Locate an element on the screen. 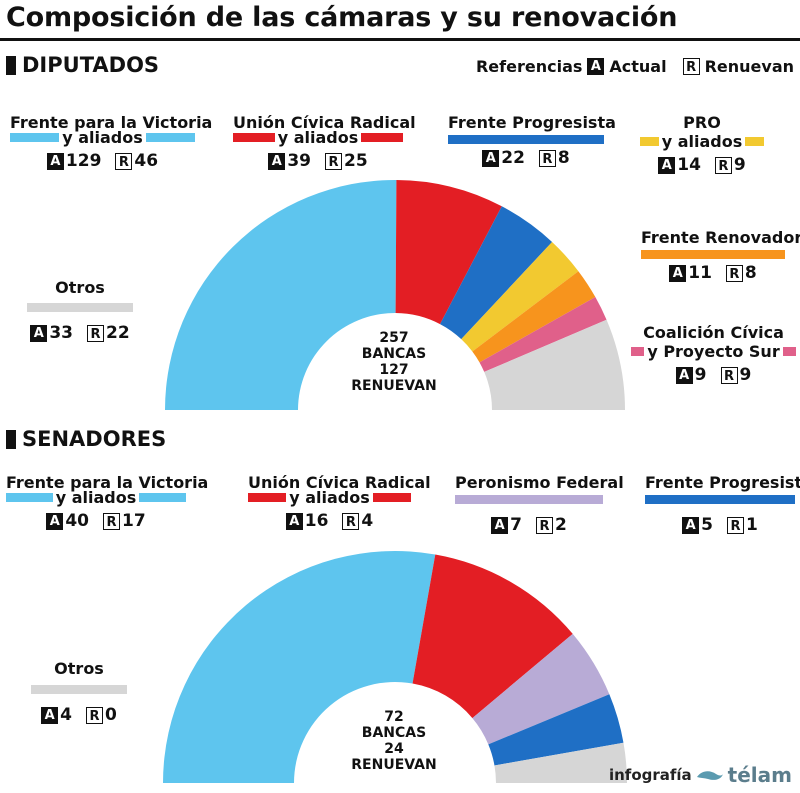  actual-value: 16 is located at coordinates (316, 521).